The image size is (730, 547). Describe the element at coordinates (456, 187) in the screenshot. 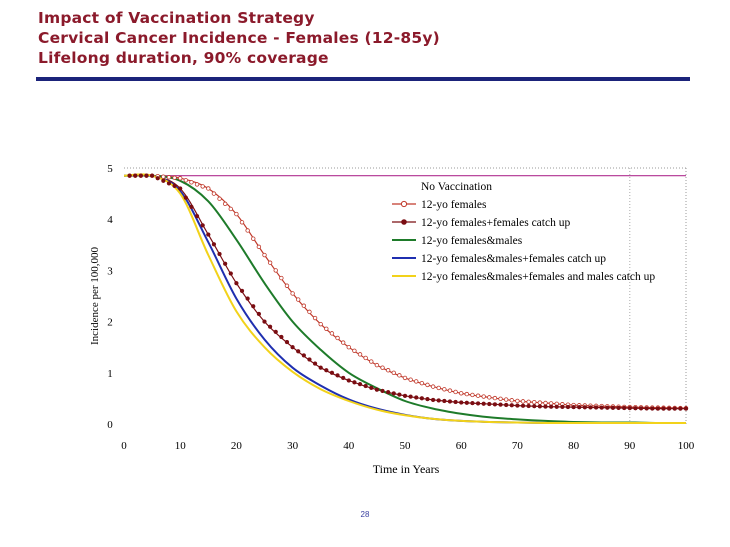

I see `legend-label: No Vaccination` at that location.